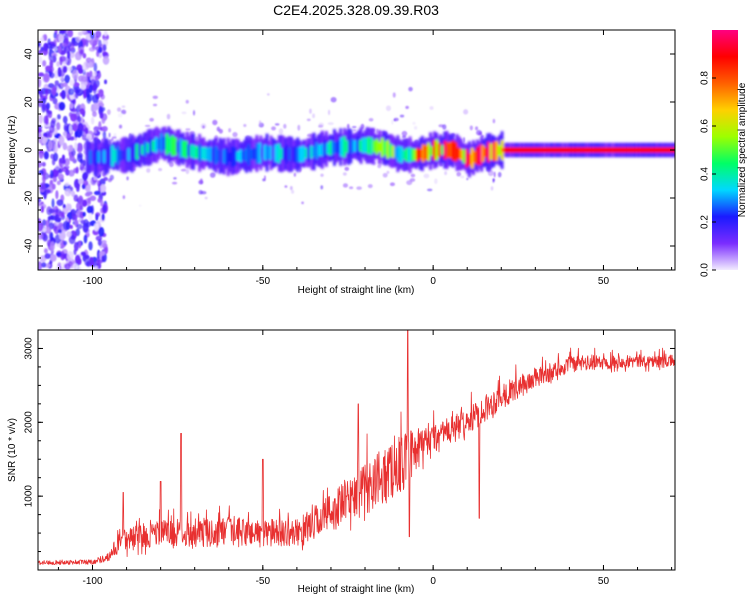 The width and height of the screenshot is (750, 600). What do you see at coordinates (705, 78) in the screenshot?
I see `colorbar-tick-label: 0.8` at bounding box center [705, 78].